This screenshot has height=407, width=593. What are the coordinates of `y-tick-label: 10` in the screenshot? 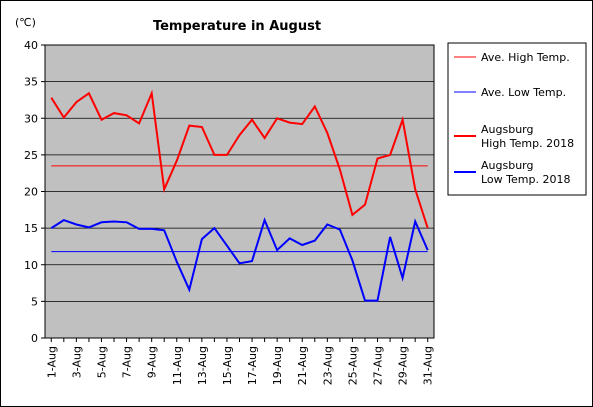 It's located at (31, 265).